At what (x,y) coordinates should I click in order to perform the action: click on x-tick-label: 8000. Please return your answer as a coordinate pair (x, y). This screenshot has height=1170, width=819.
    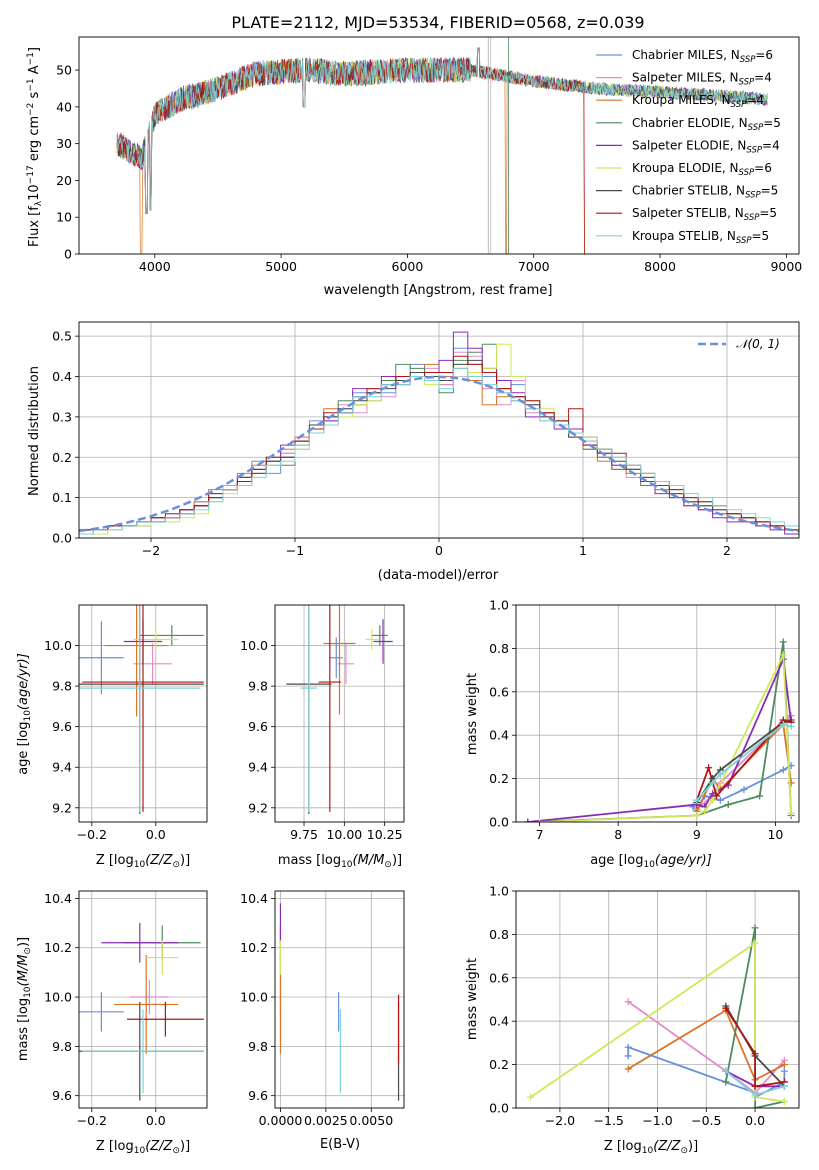
    Looking at the image, I should click on (660, 266).